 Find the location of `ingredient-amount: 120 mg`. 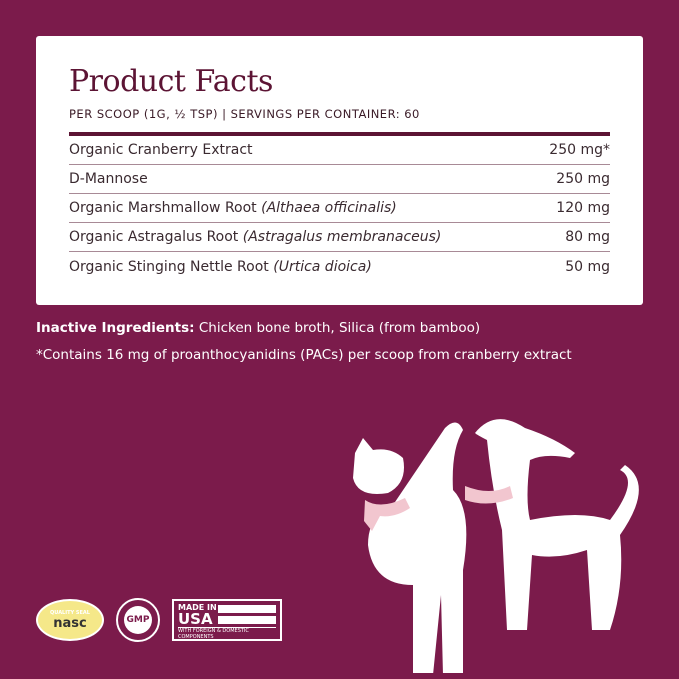

ingredient-amount: 120 mg is located at coordinates (583, 208).